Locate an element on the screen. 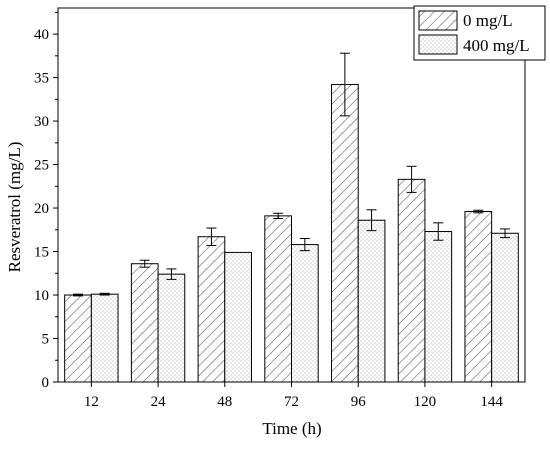 This screenshot has width=550, height=449. x-tick-label: 12 is located at coordinates (91, 402).